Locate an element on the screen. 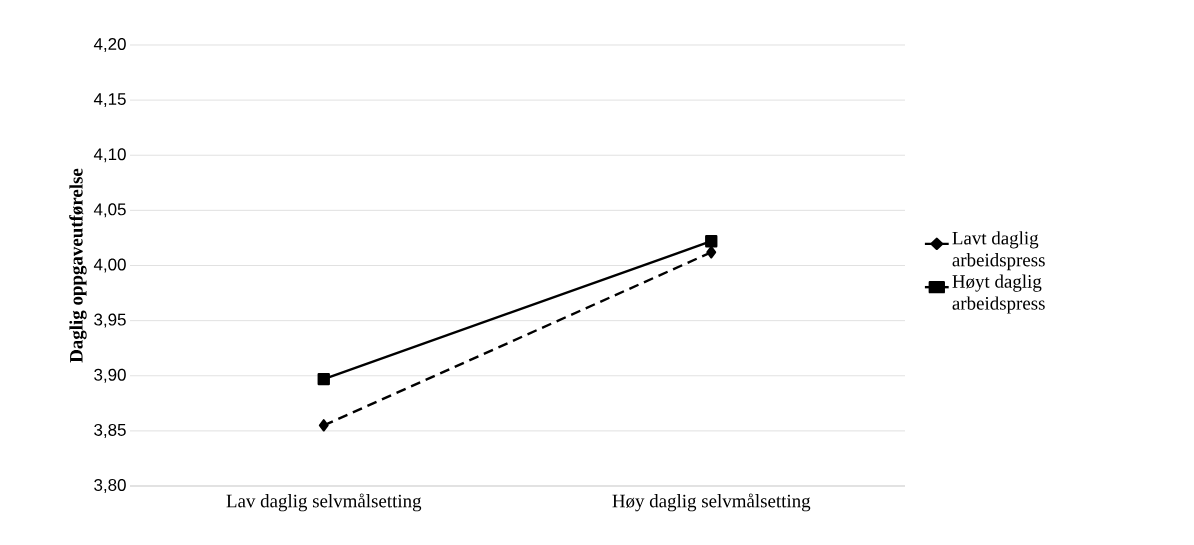 The image size is (1194, 545). y-tick-label: 3,80 is located at coordinates (110, 486).